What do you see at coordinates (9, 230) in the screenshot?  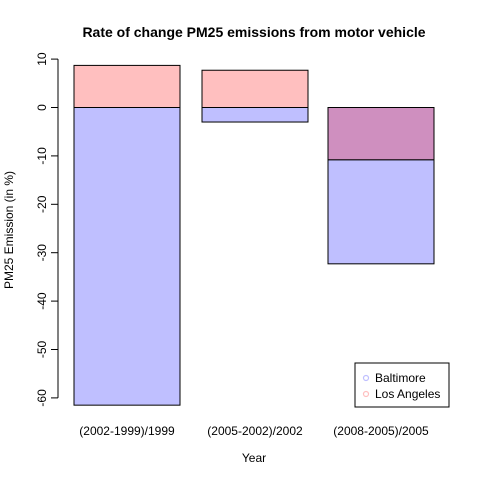 I see `y-axis-label: PM25 Emission (in %)` at bounding box center [9, 230].